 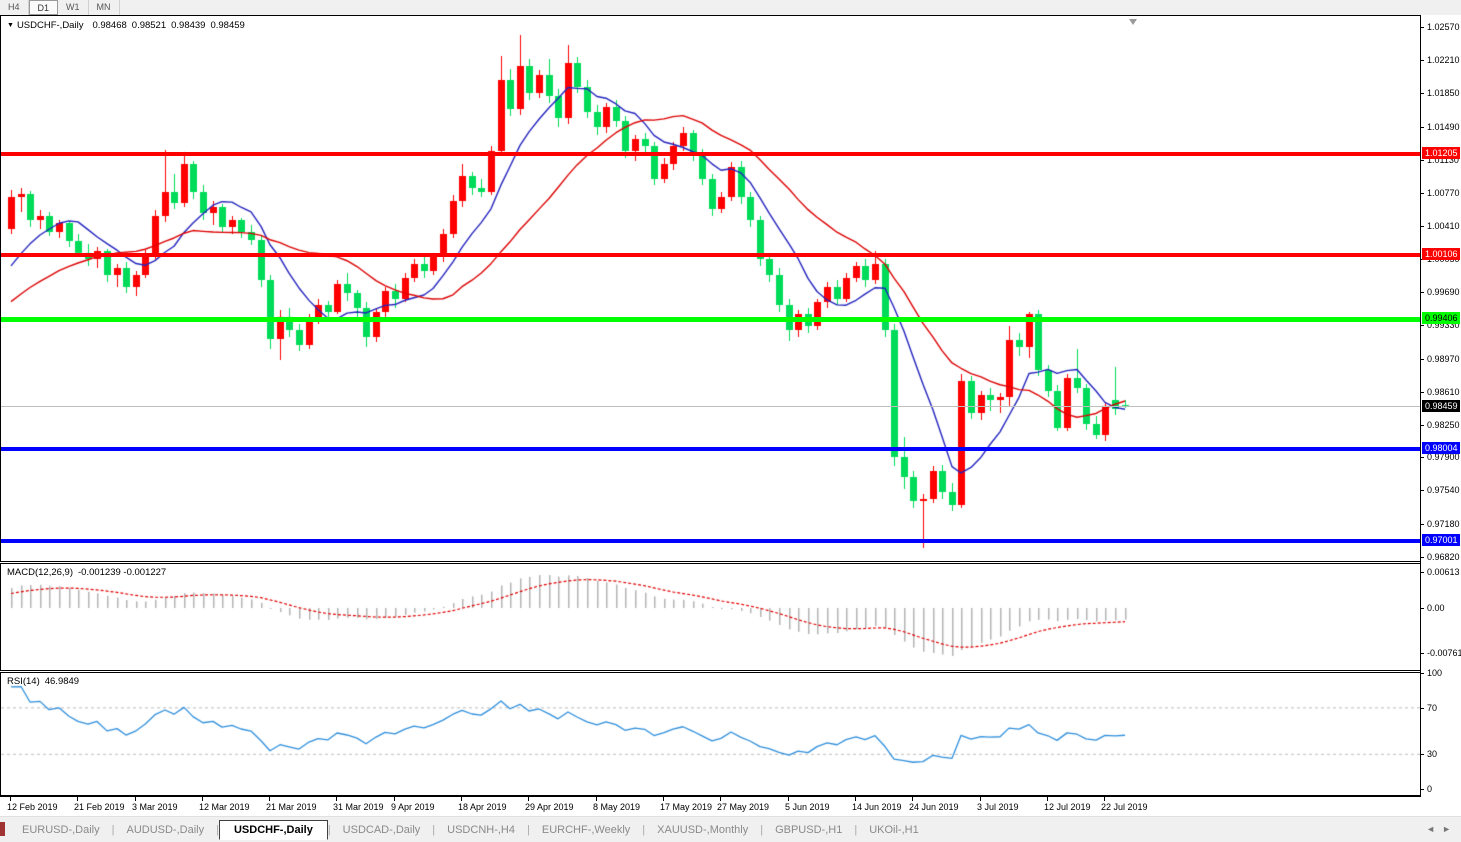 I want to click on timeframe-button-h4: H4, so click(x=14, y=7).